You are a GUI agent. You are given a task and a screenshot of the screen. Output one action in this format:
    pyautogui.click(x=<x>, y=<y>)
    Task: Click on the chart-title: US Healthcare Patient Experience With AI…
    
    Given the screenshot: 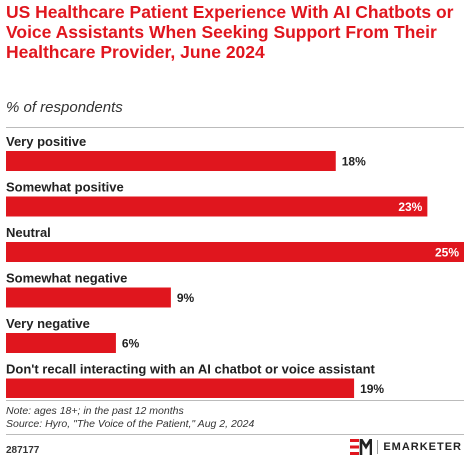 What is the action you would take?
    pyautogui.click(x=230, y=32)
    